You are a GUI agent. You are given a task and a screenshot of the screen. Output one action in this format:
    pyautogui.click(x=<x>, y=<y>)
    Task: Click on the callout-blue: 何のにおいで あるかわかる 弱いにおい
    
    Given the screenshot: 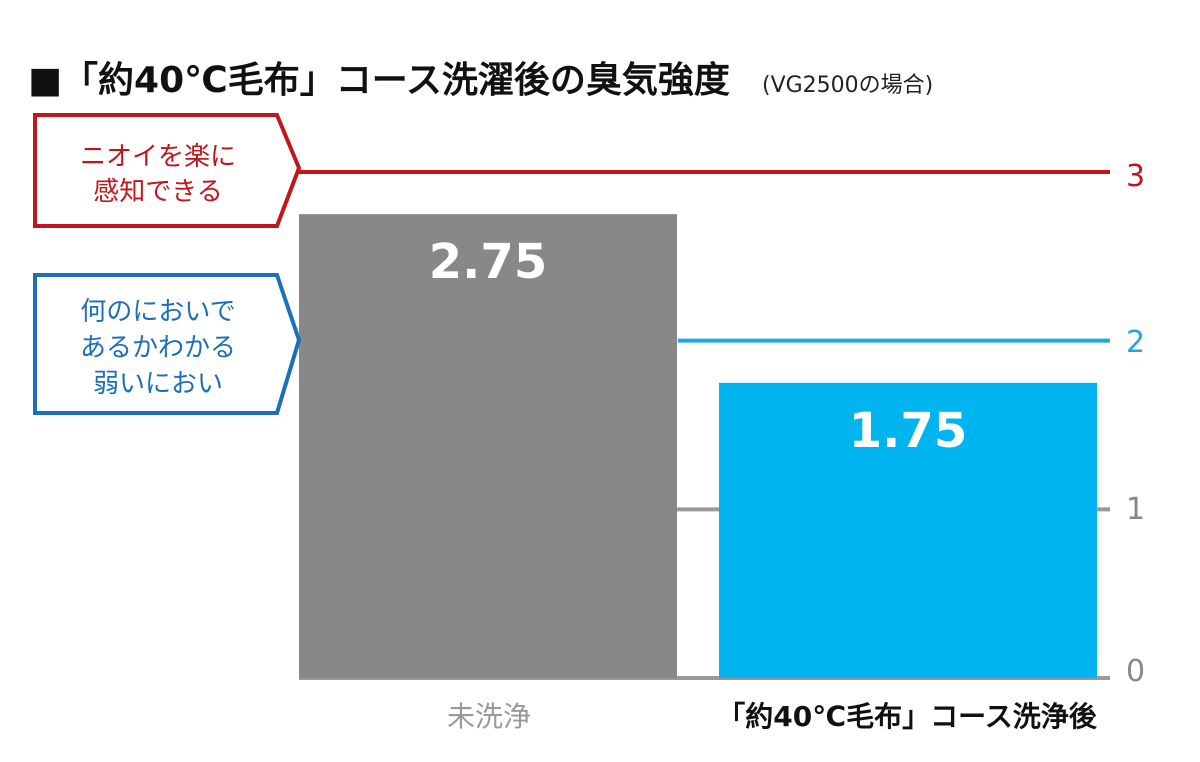 What is the action you would take?
    pyautogui.click(x=167, y=344)
    